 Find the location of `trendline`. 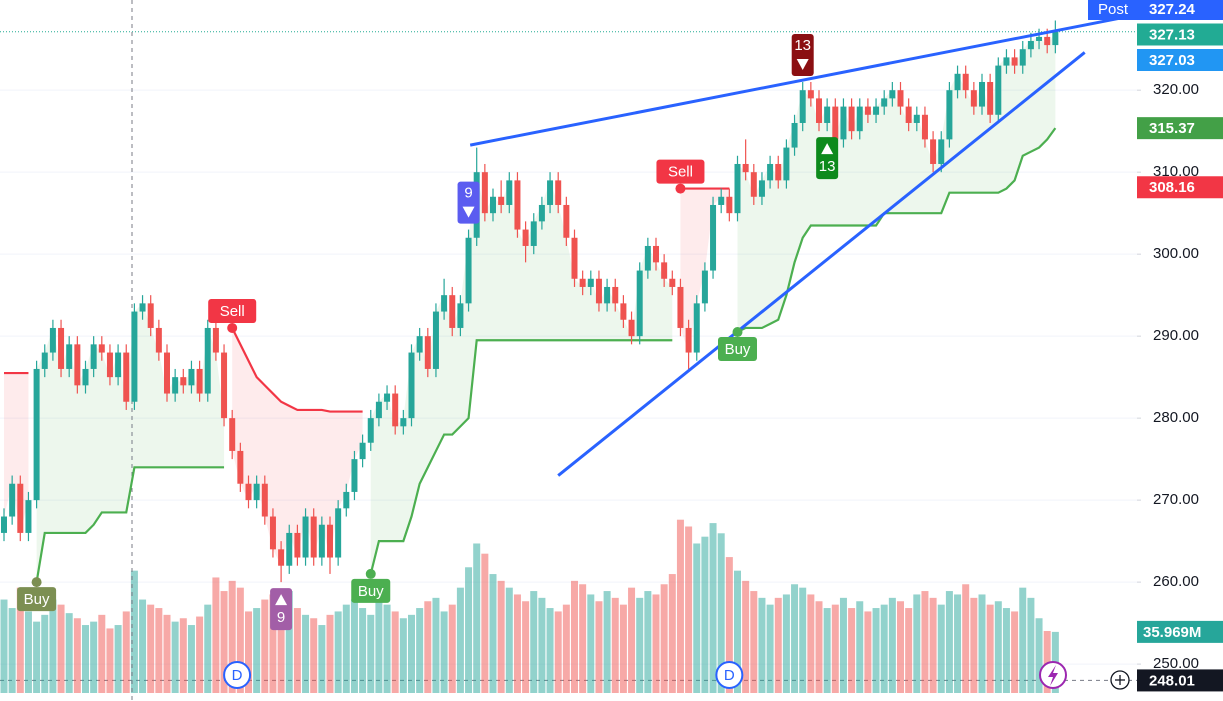

trendline is located at coordinates (795, 81).